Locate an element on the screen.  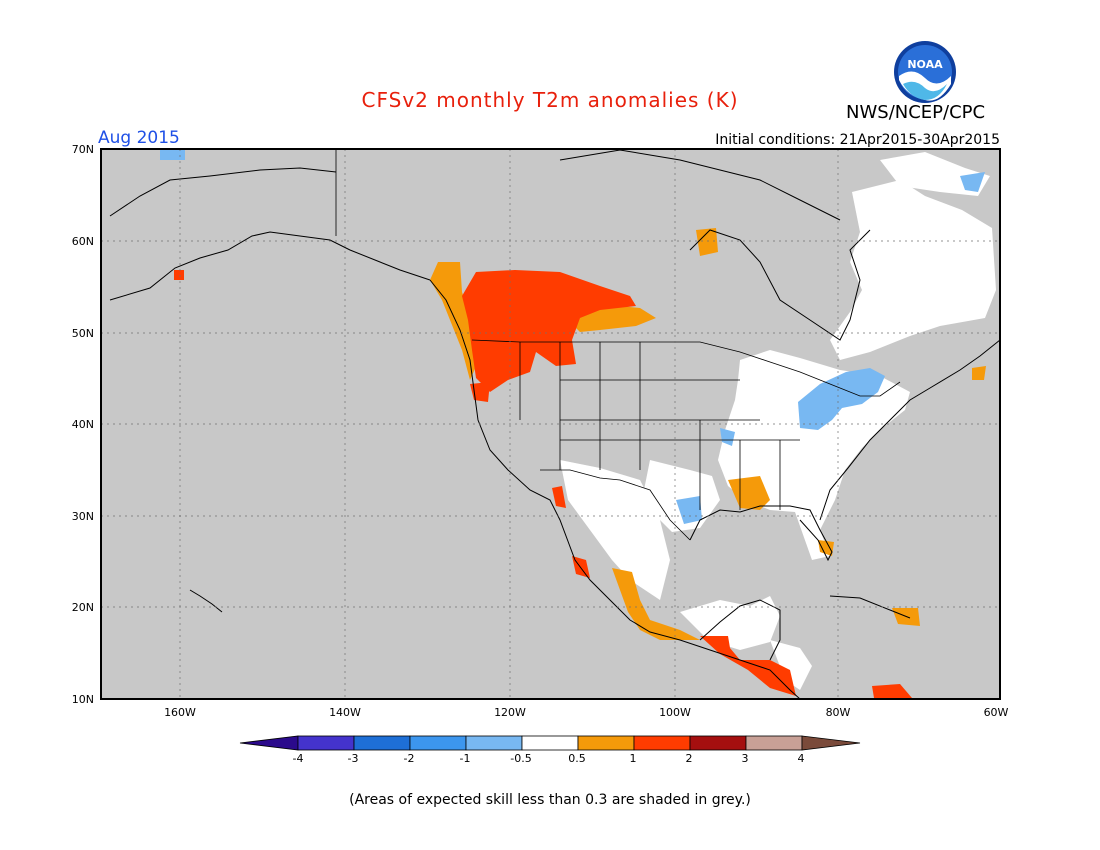
region-central-america-warm is located at coordinates (748, 666).